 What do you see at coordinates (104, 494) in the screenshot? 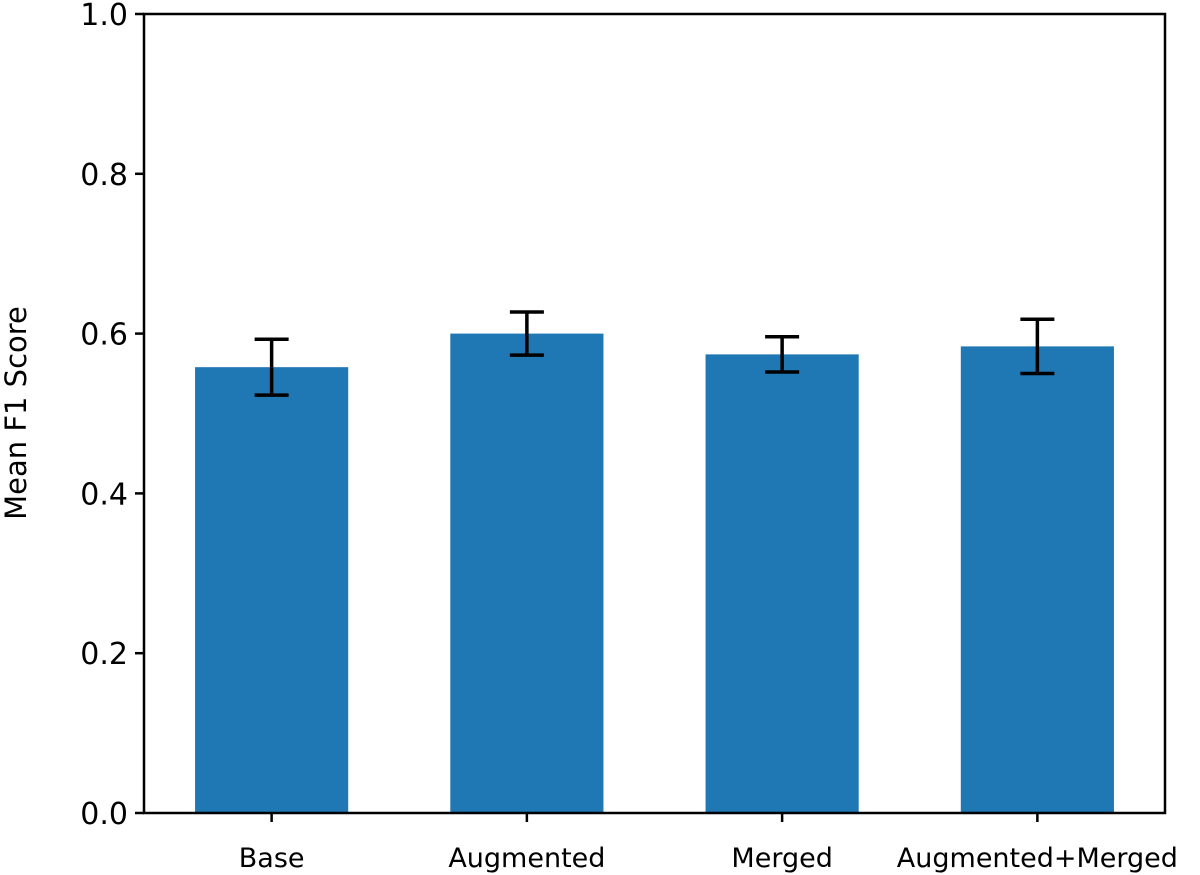
I see `y-tick-label: 0.4` at bounding box center [104, 494].